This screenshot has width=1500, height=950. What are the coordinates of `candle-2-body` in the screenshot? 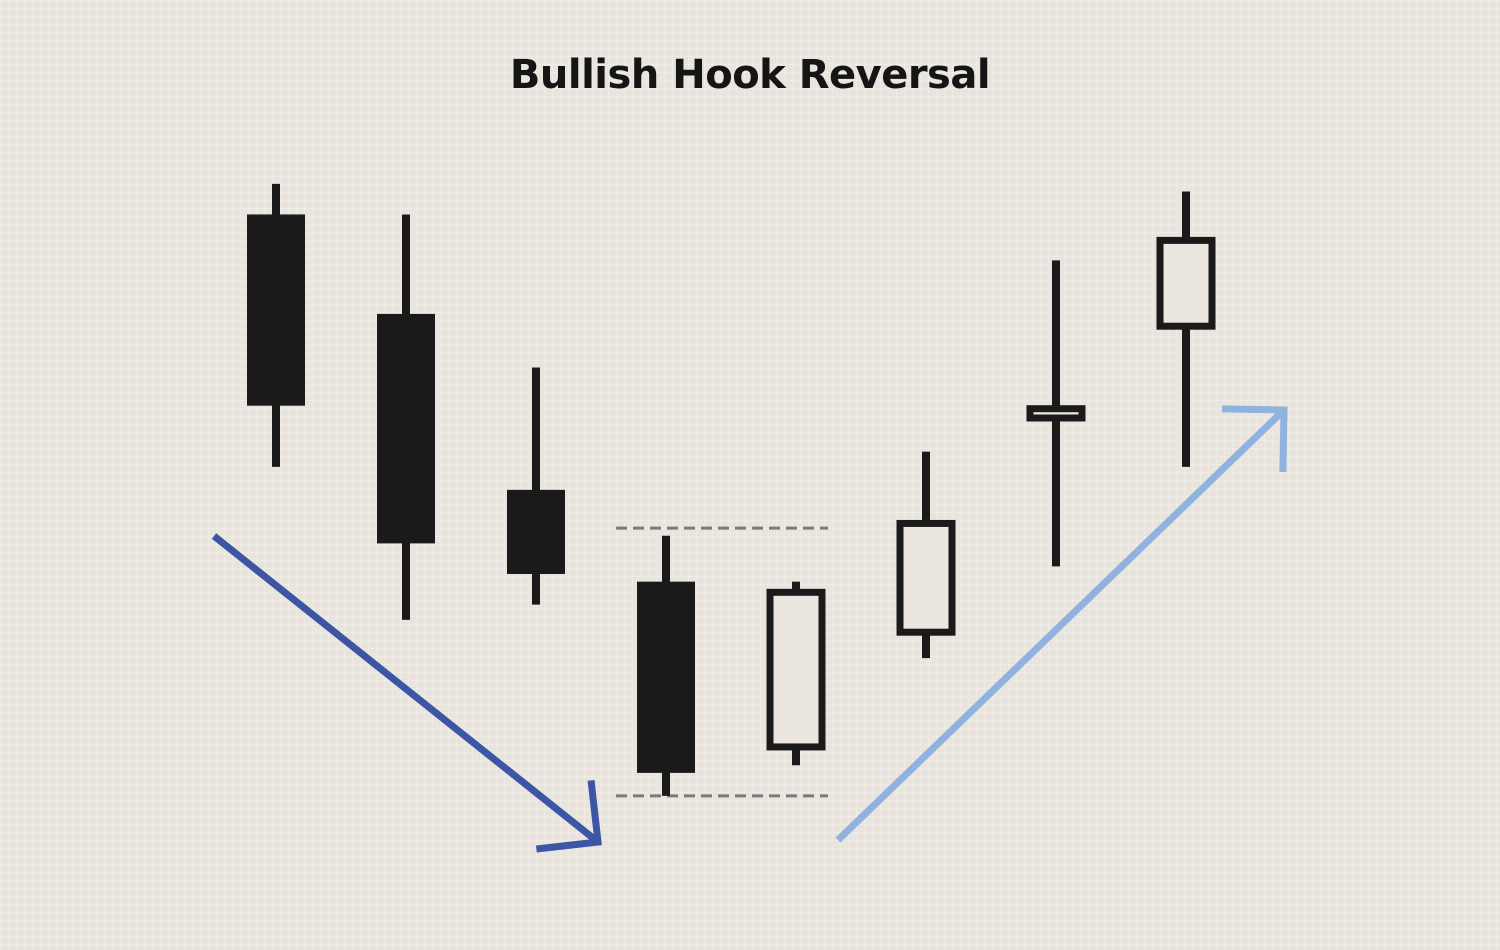 It's located at (406, 428).